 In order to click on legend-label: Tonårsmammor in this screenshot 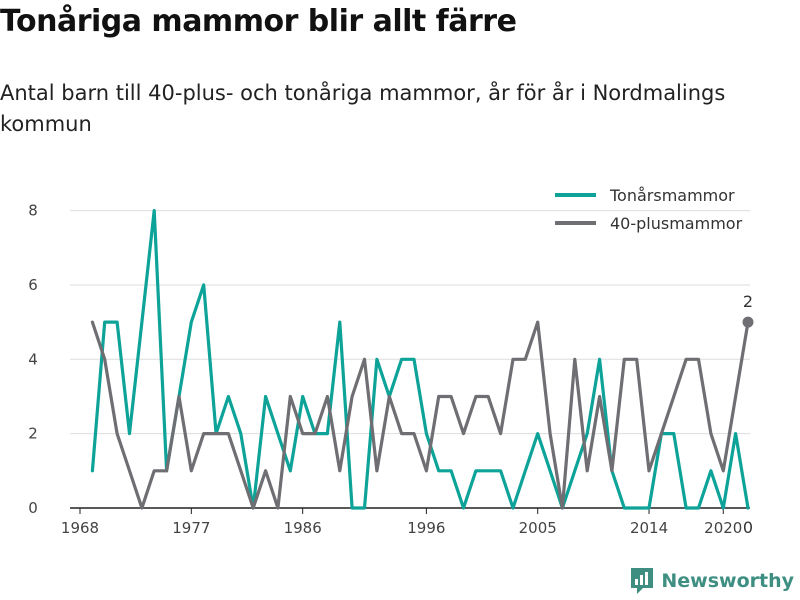, I will do `click(672, 195)`.